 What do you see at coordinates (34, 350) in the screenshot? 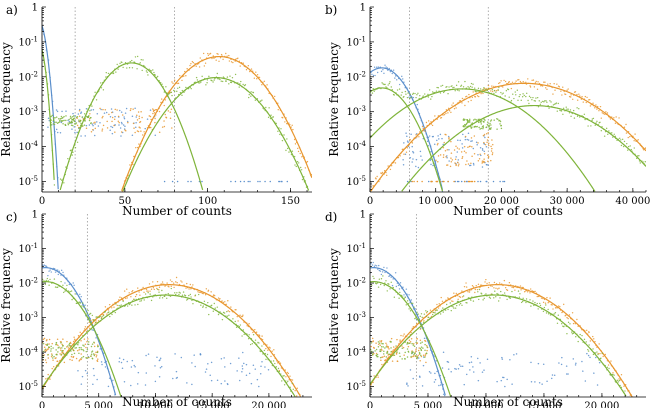
I see `y-tick-exponent: -4` at bounding box center [34, 350].